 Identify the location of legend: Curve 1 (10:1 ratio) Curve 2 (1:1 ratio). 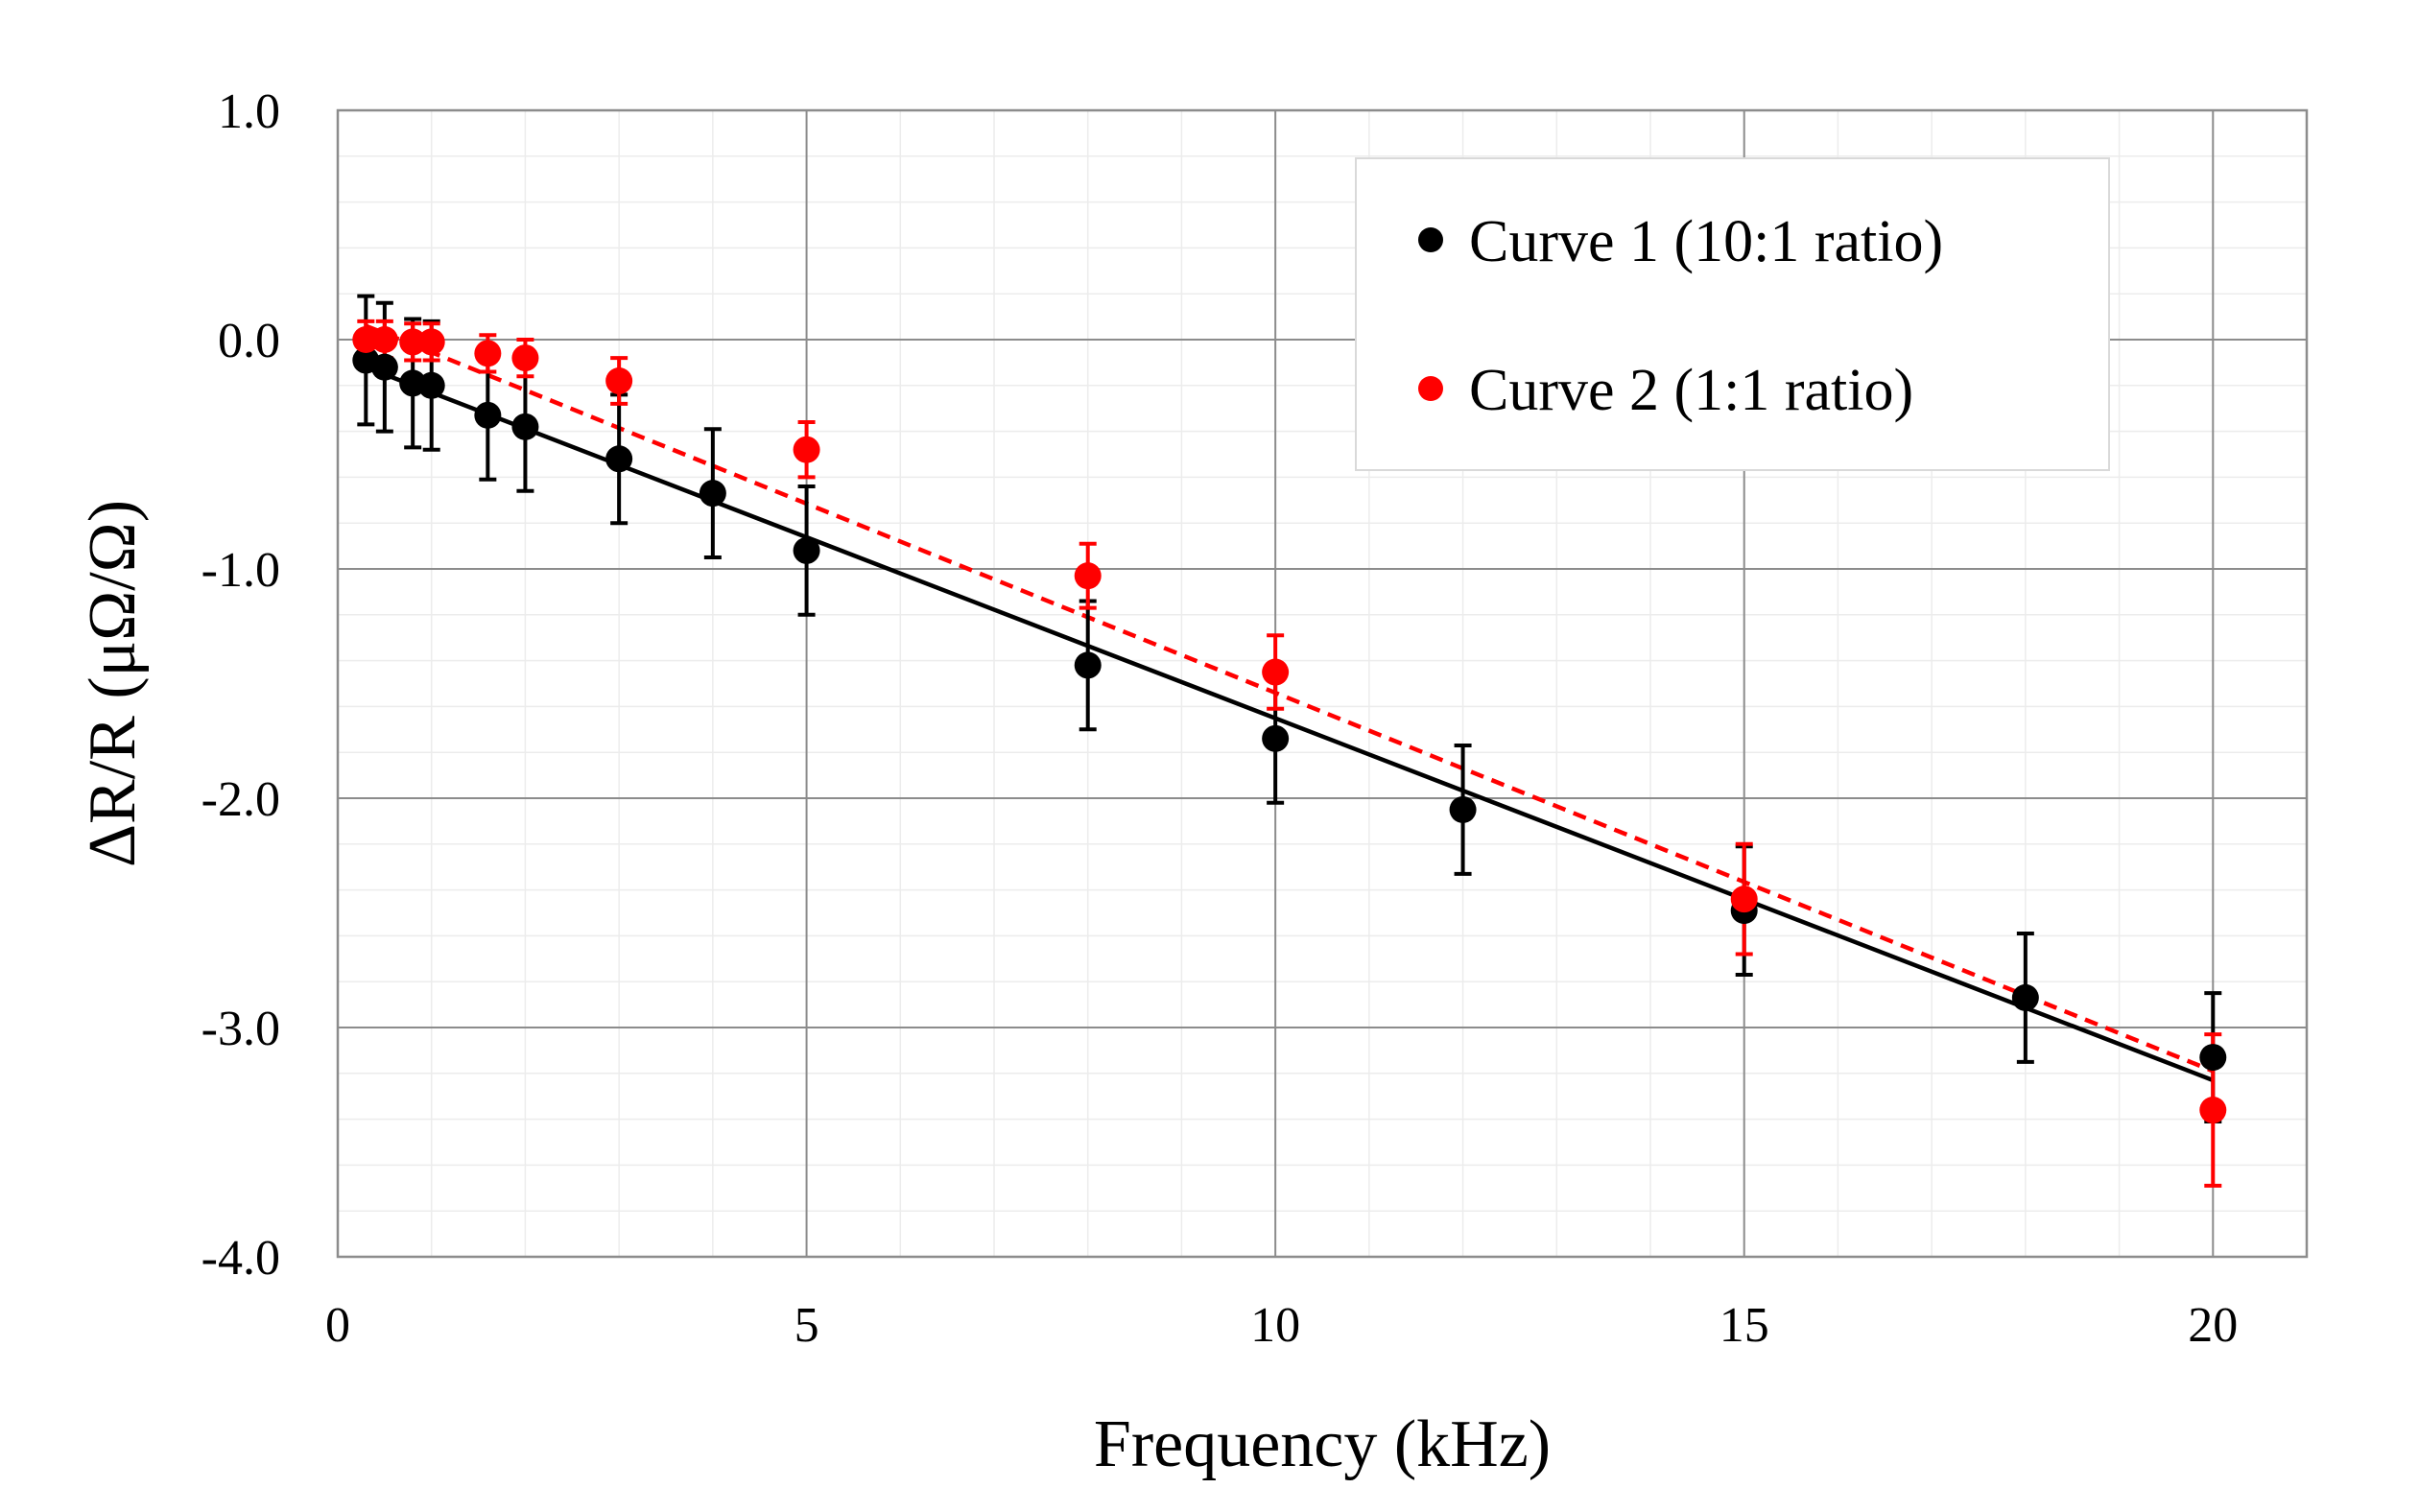
(1733, 314).